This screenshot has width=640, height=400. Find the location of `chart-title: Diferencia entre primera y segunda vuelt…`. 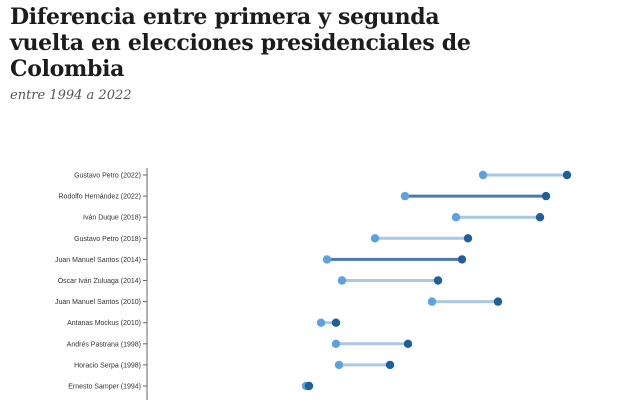

chart-title: Diferencia entre primera y segunda vuelt… is located at coordinates (240, 43).